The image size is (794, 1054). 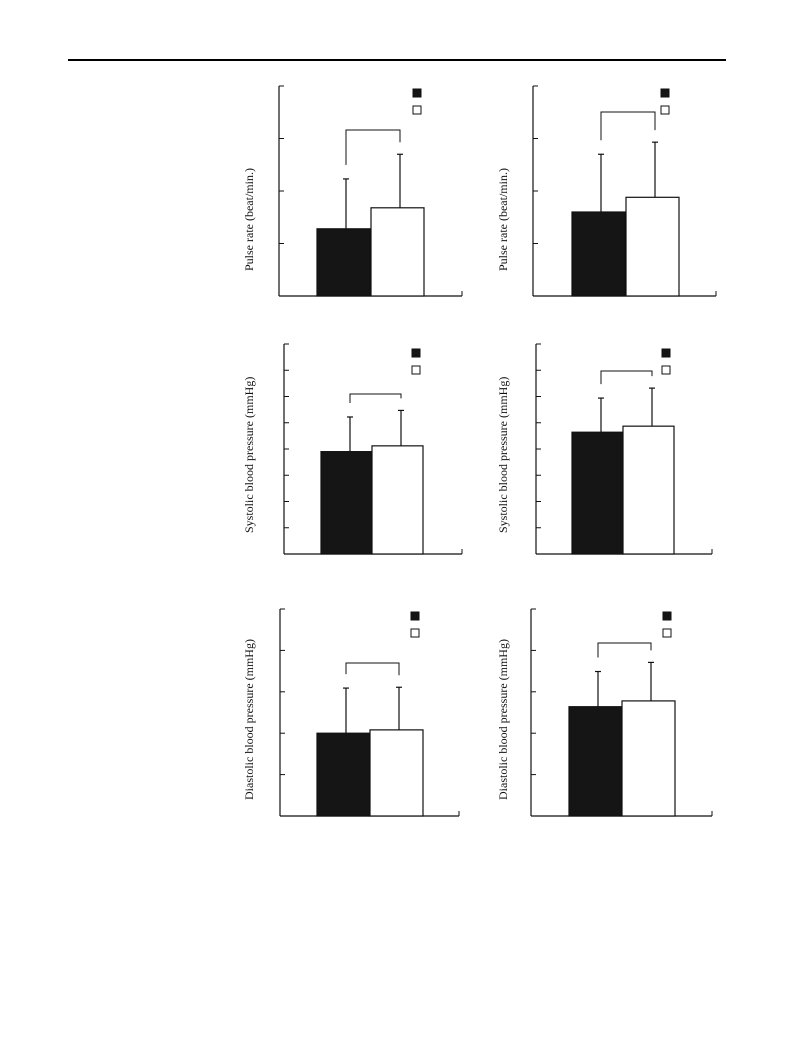 I want to click on diastolic-bp-chart-left: Diastolic blood pressure (mmHg), so click(x=351, y=712).